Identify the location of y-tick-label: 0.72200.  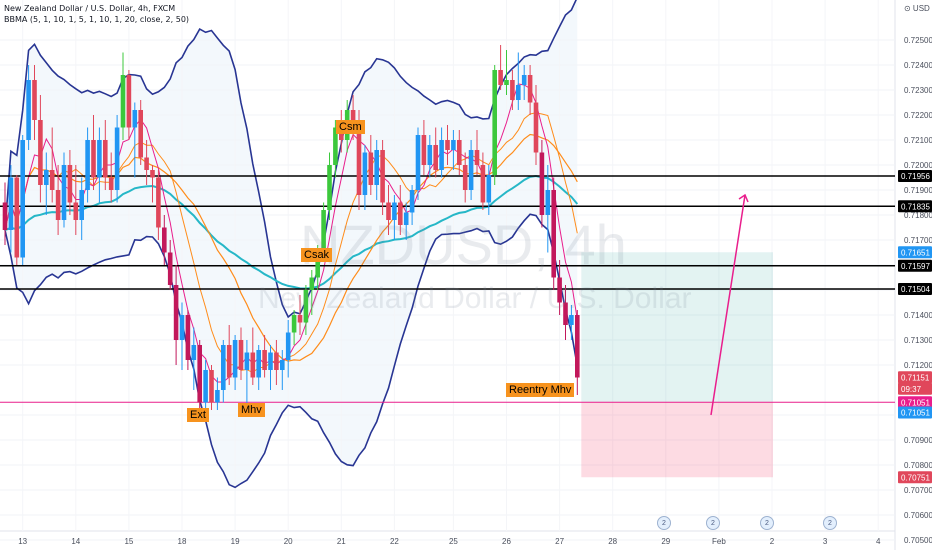
(918, 115).